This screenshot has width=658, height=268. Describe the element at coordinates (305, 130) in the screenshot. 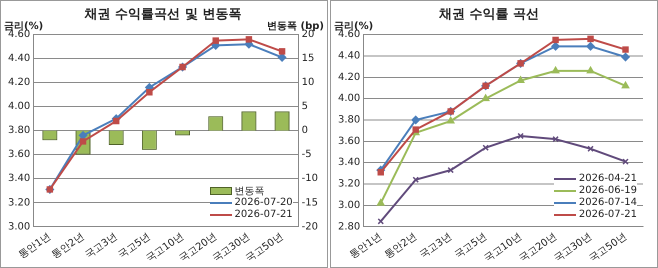

I see `y2-tick-label: 0` at that location.